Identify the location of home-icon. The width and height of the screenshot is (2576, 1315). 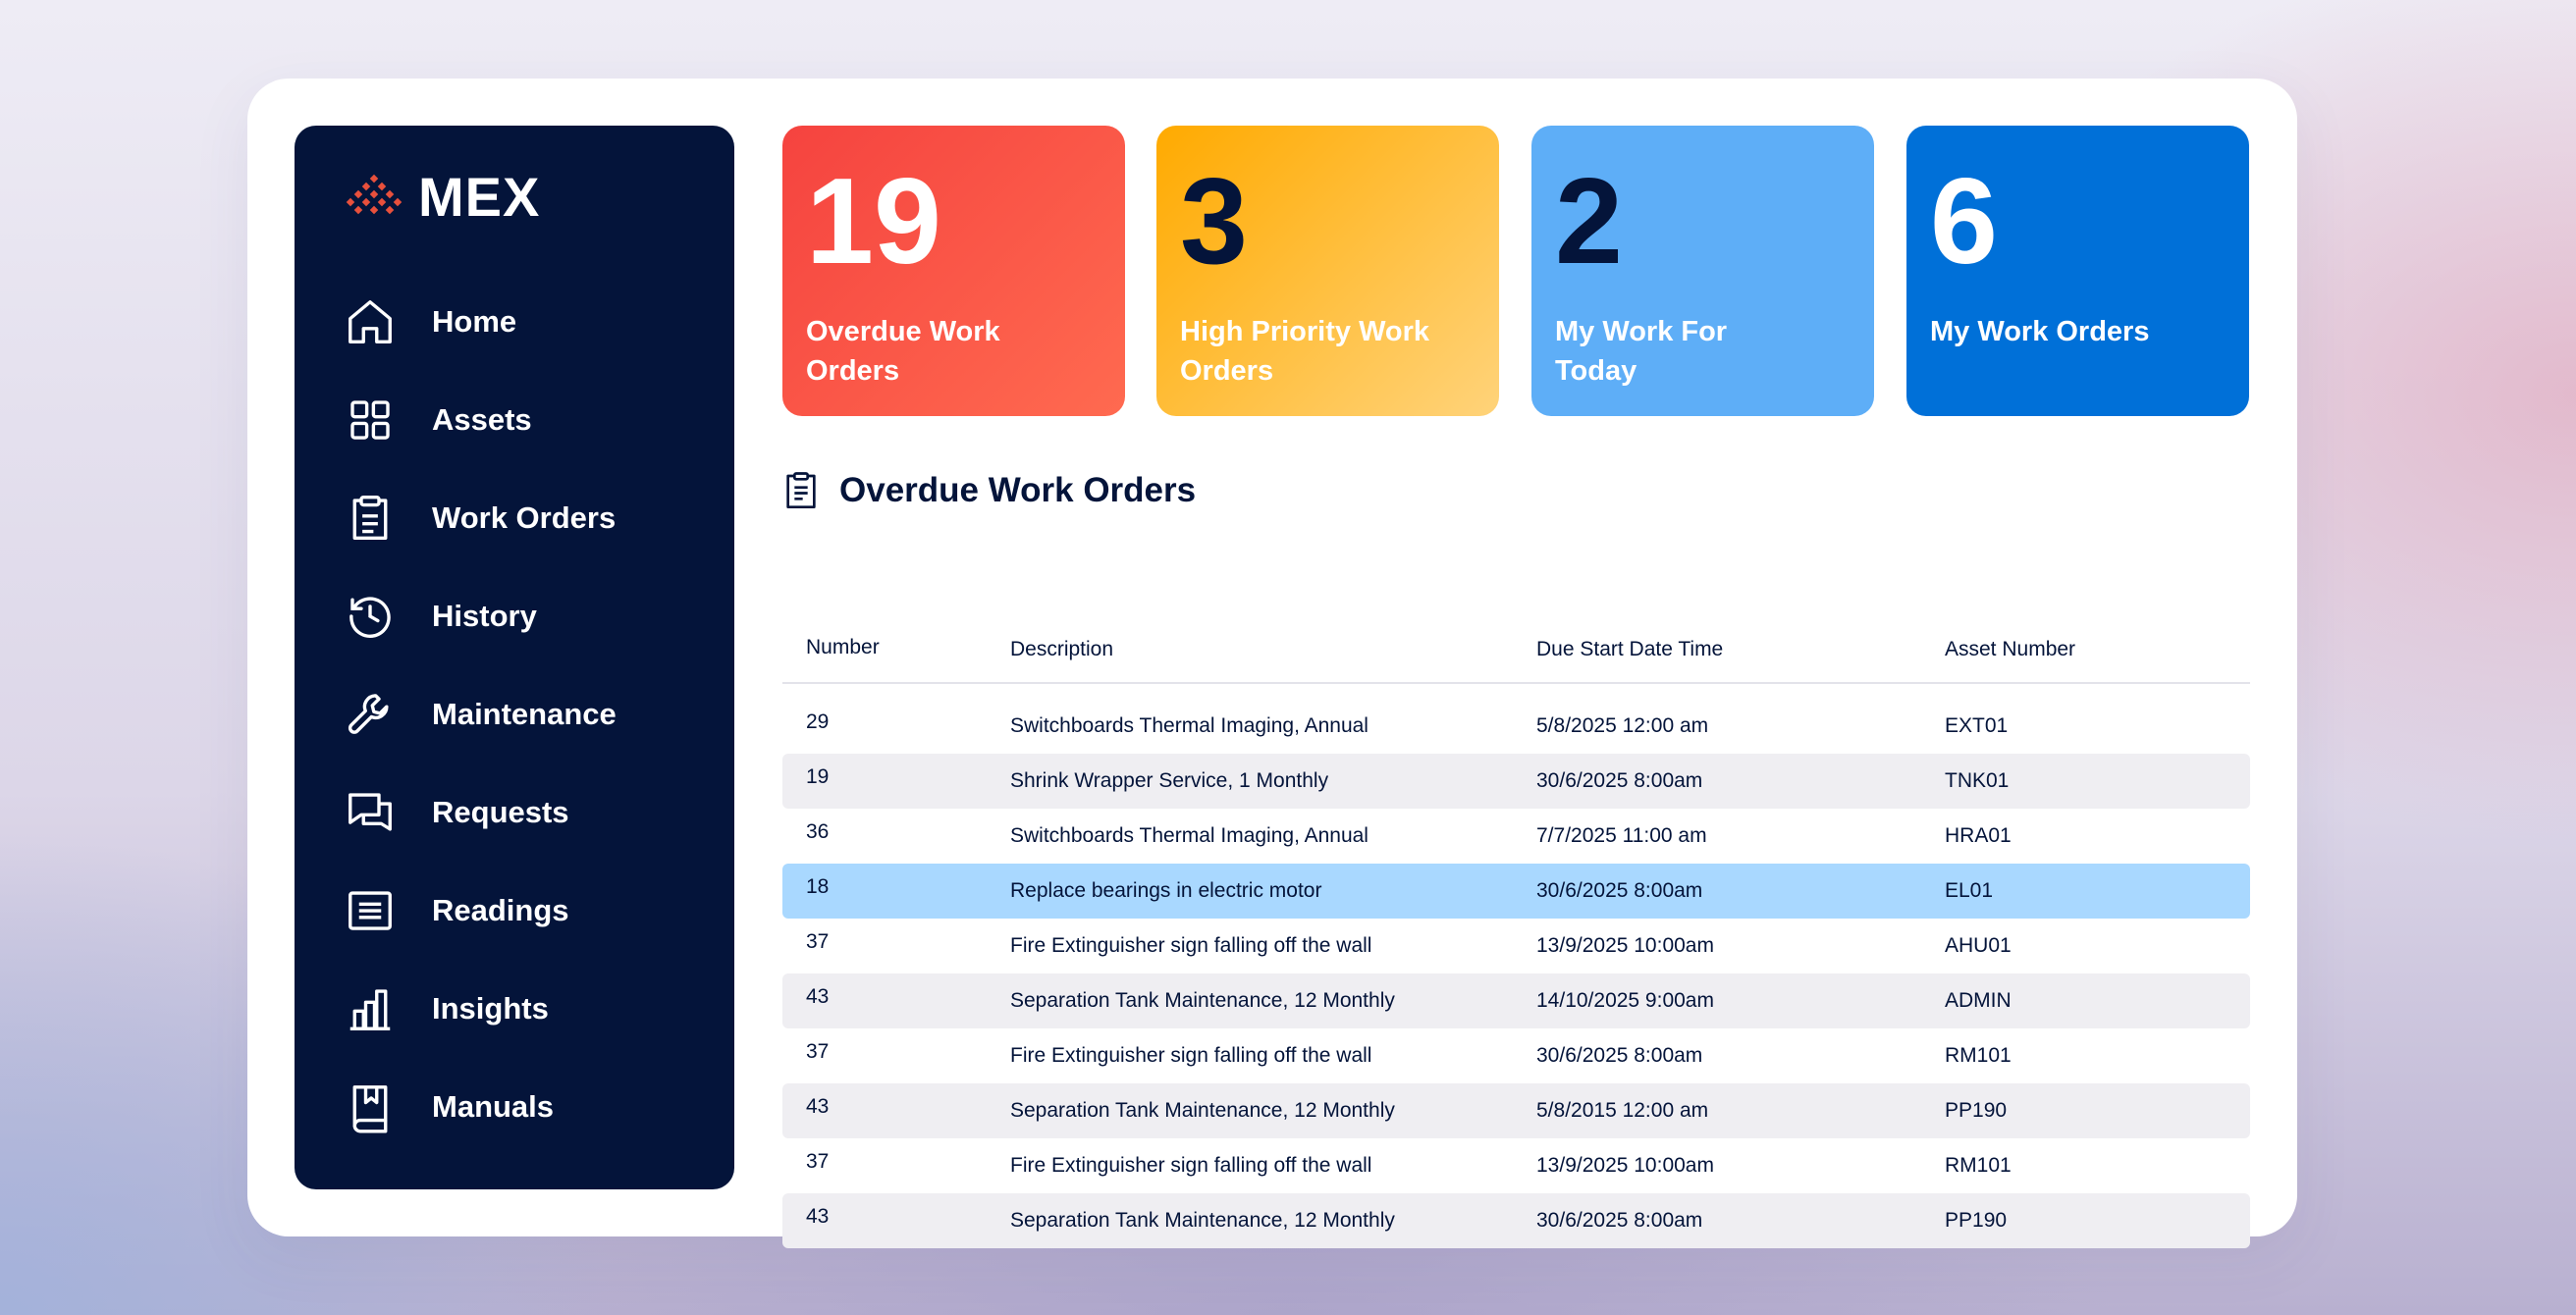
(370, 321).